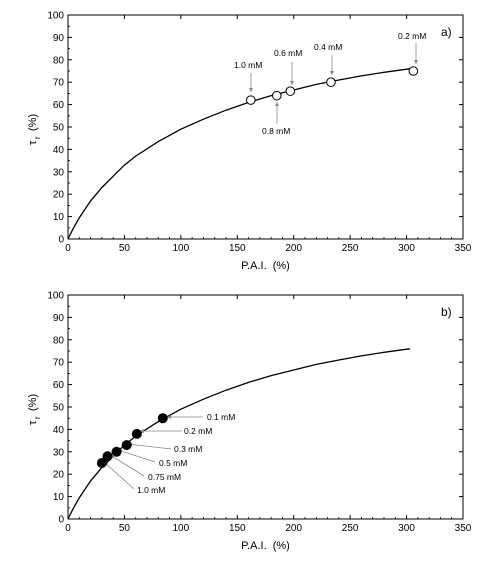  I want to click on point-label: 0.4 mM, so click(328, 47).